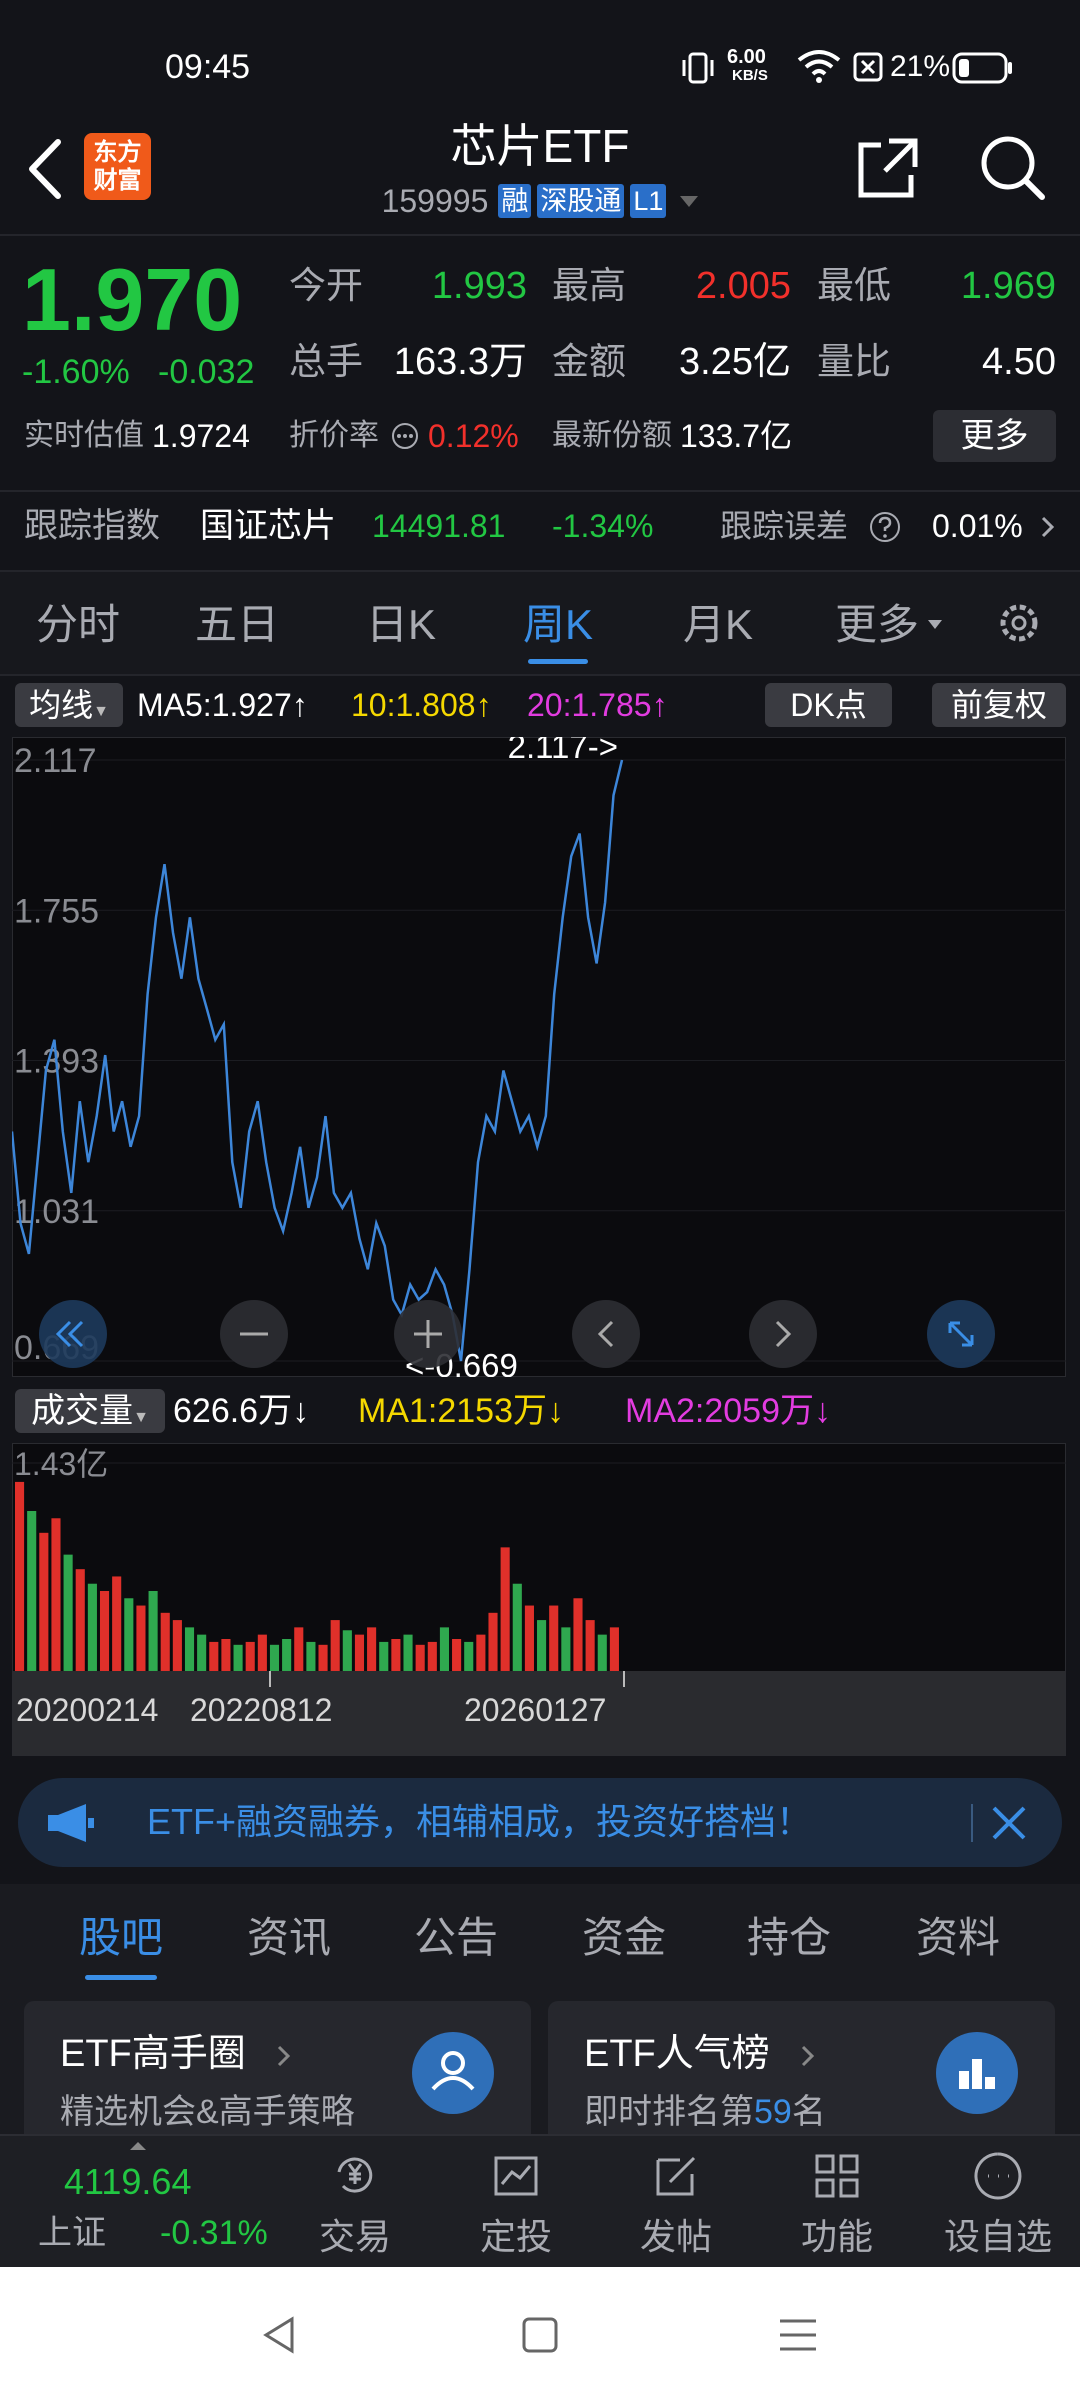 The width and height of the screenshot is (1080, 2400). What do you see at coordinates (117, 180) in the screenshot?
I see `logo-line: 财富` at bounding box center [117, 180].